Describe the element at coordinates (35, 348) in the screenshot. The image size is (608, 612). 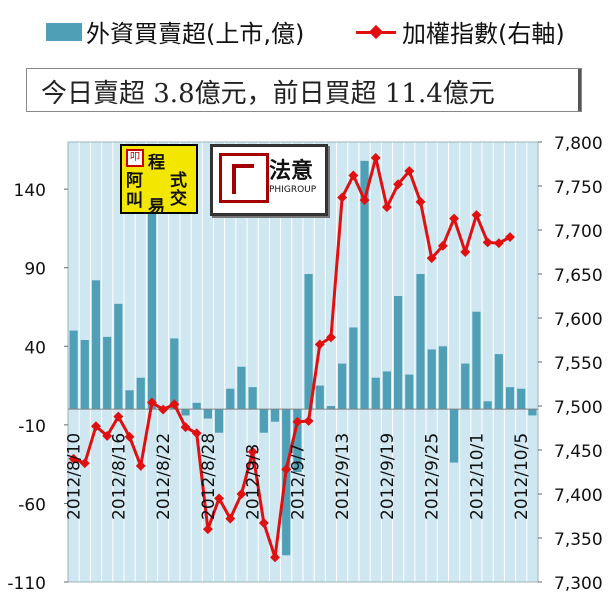
I see `left-tick-label: 40` at that location.